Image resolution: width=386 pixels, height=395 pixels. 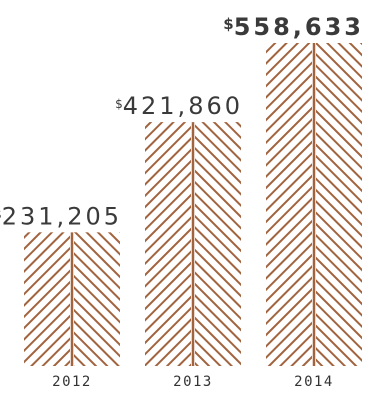 I want to click on value-label-2012: $231,205, so click(x=61, y=216).